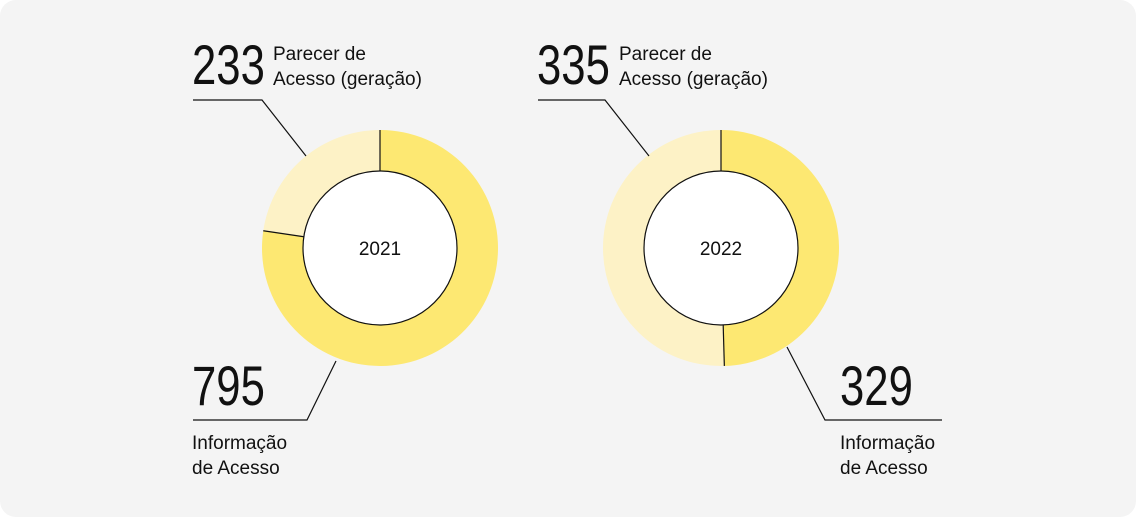  I want to click on chart-year-label: 2022, so click(721, 249).